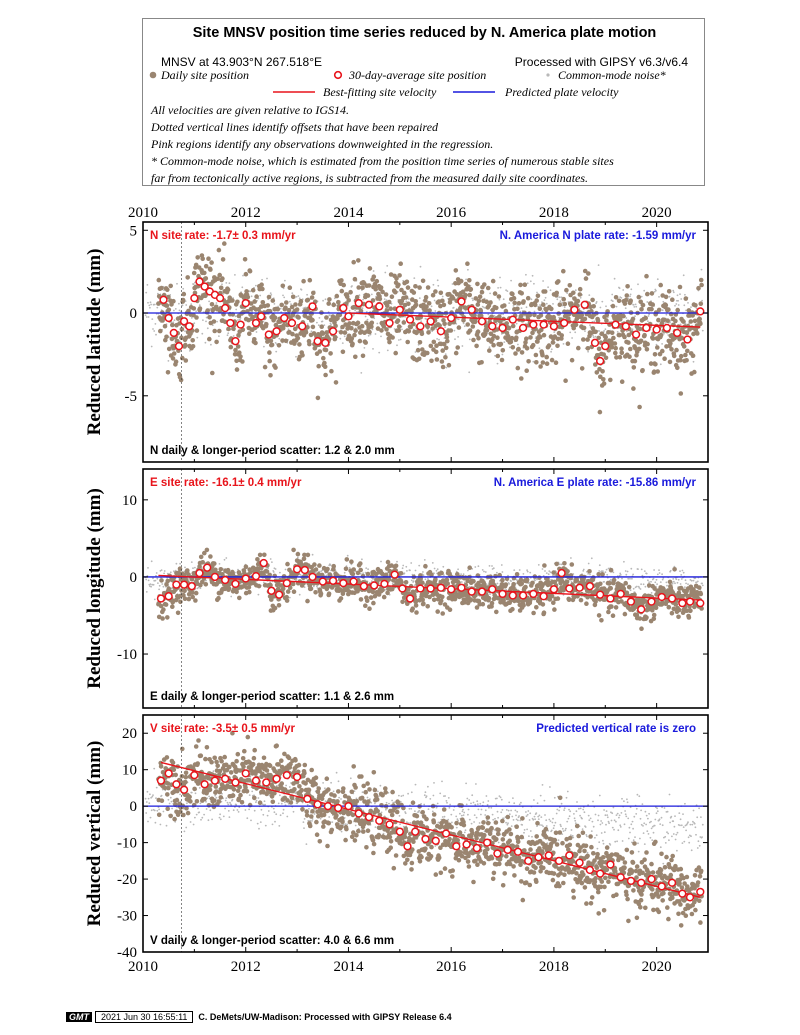  What do you see at coordinates (129, 501) in the screenshot?
I see `y-tick-label: 10` at bounding box center [129, 501].